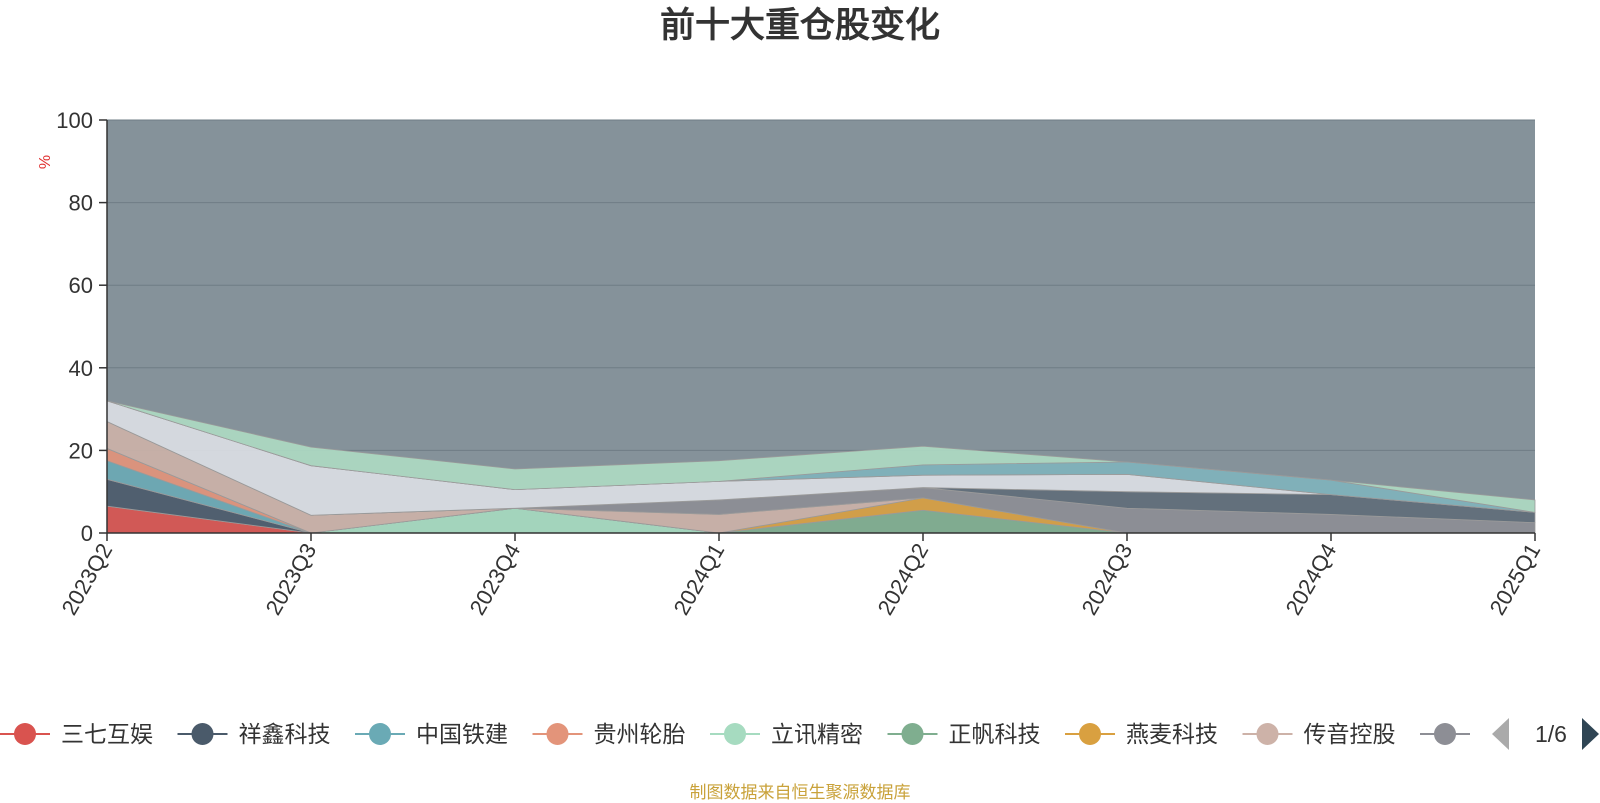 The width and height of the screenshot is (1600, 803). What do you see at coordinates (87, 533) in the screenshot?
I see `y-tick-label-0: 0` at bounding box center [87, 533].